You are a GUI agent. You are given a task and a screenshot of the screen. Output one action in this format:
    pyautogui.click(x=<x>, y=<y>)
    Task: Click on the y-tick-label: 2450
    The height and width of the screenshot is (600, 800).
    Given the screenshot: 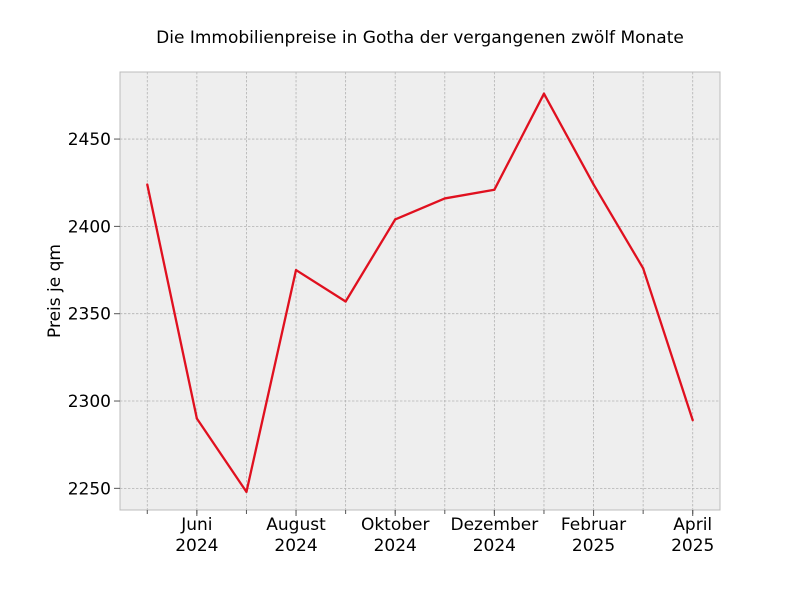 What is the action you would take?
    pyautogui.click(x=89, y=140)
    